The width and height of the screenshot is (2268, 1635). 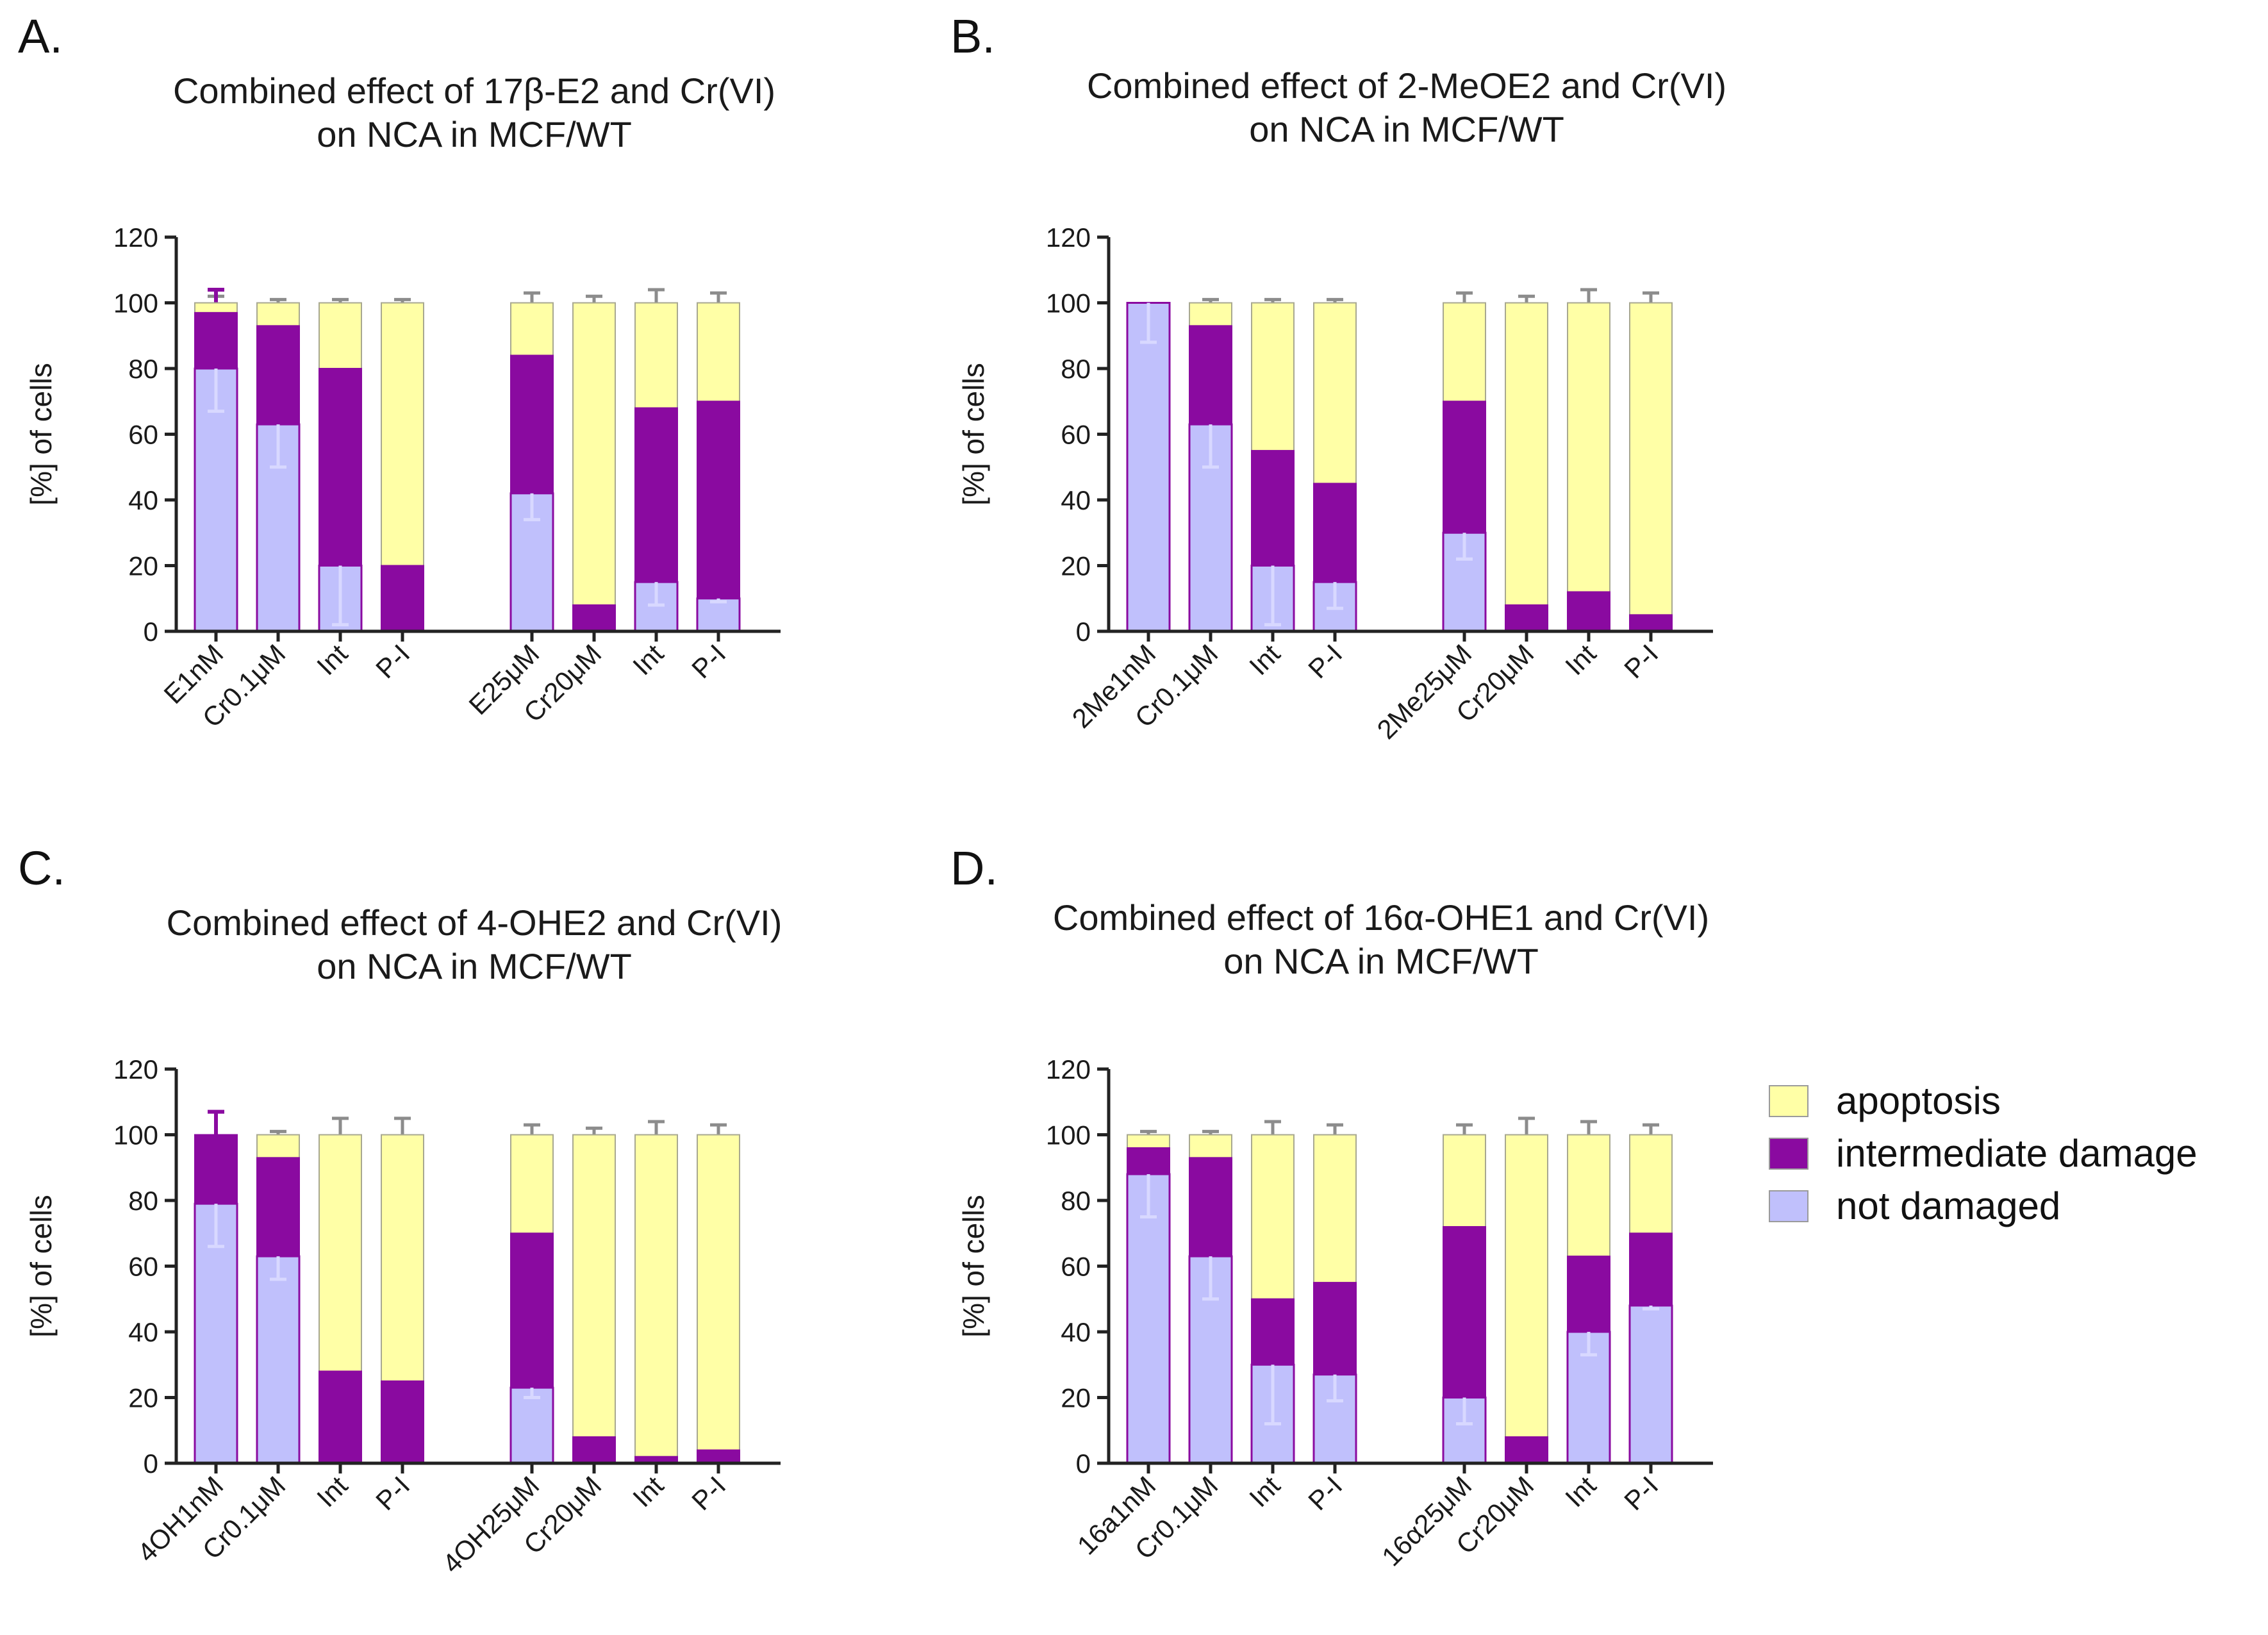 What do you see at coordinates (1789, 1101) in the screenshot?
I see `legend-swatch-apoptosis` at bounding box center [1789, 1101].